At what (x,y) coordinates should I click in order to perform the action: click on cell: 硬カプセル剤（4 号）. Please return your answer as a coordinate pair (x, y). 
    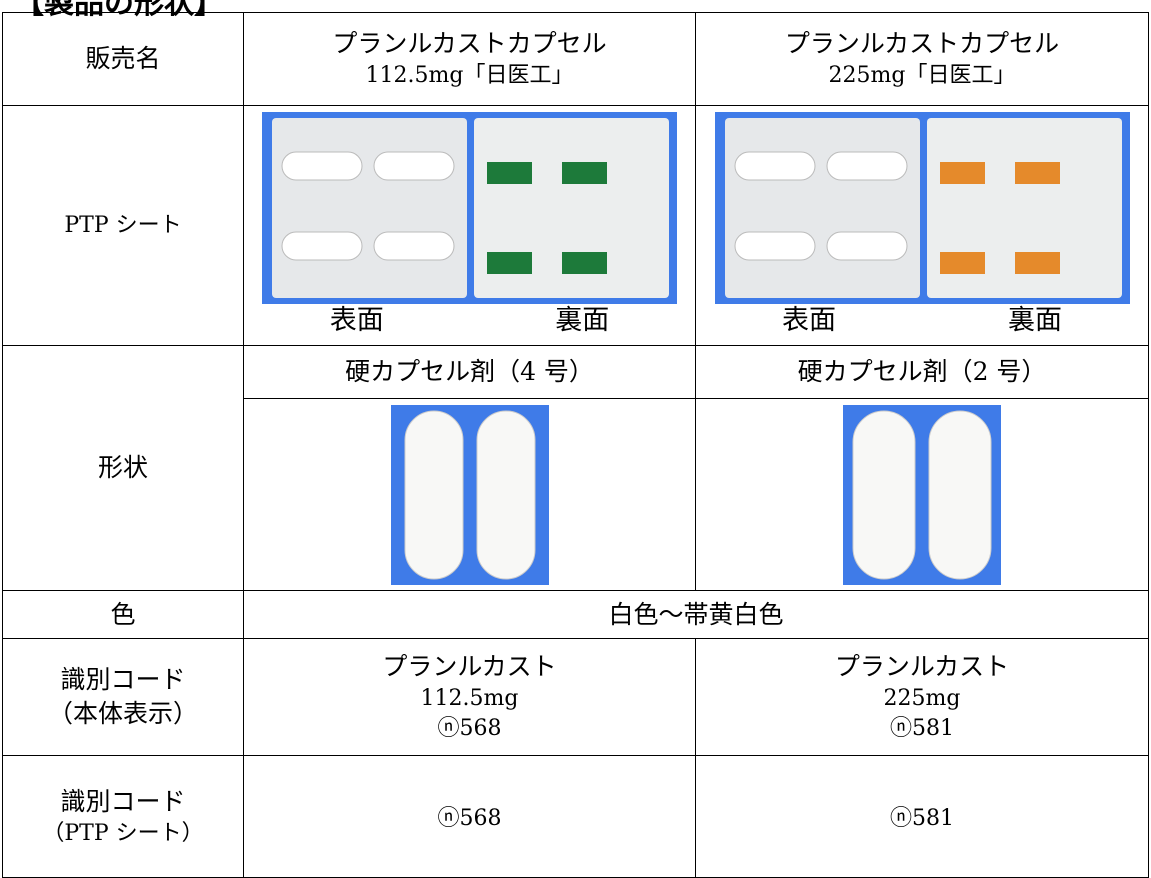
    Looking at the image, I should click on (469, 372).